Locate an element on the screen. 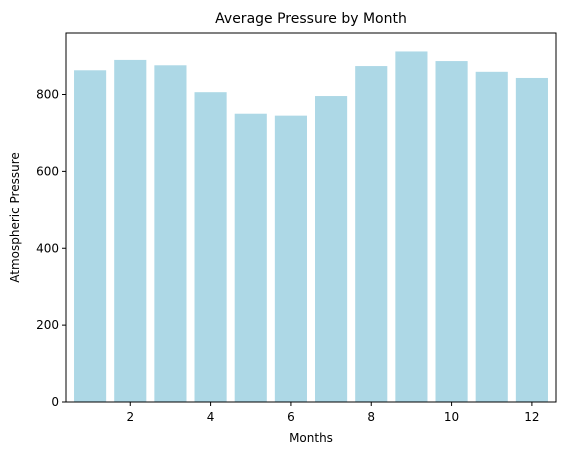  x-tick-label: 2 is located at coordinates (130, 417).